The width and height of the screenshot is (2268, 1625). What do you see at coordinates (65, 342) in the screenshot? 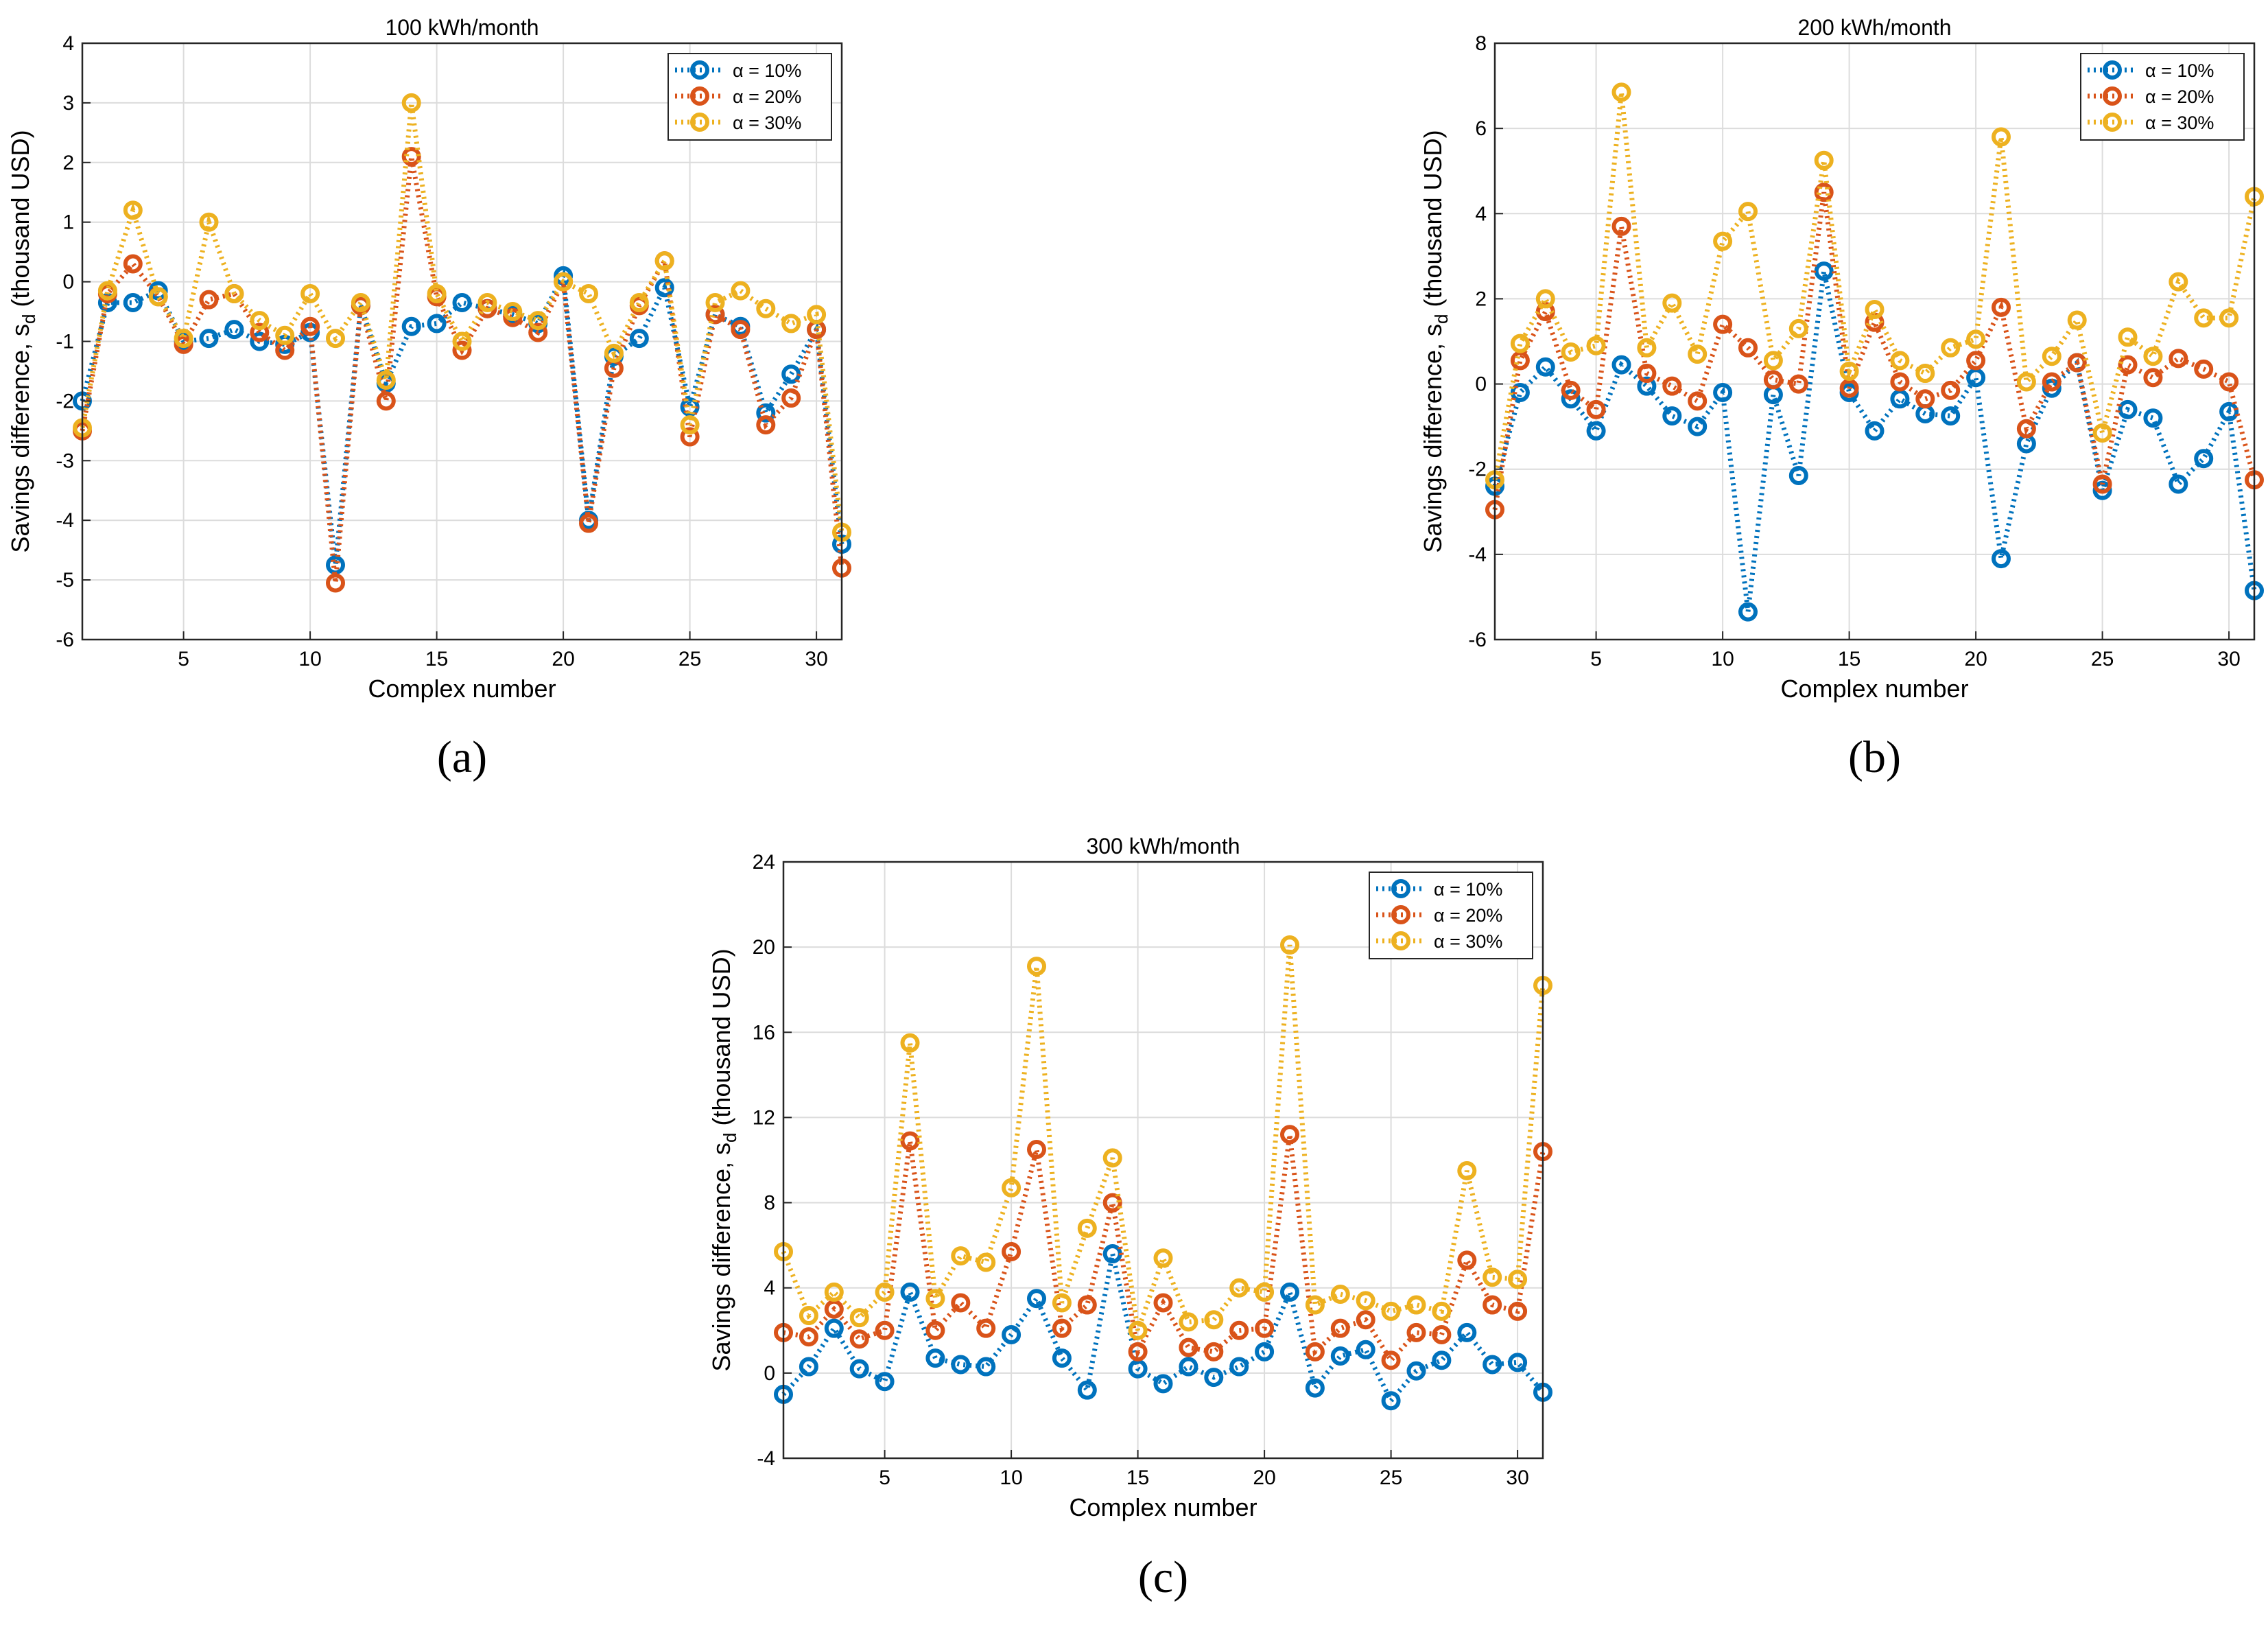
I see `y-tick-label: -1` at bounding box center [65, 342].